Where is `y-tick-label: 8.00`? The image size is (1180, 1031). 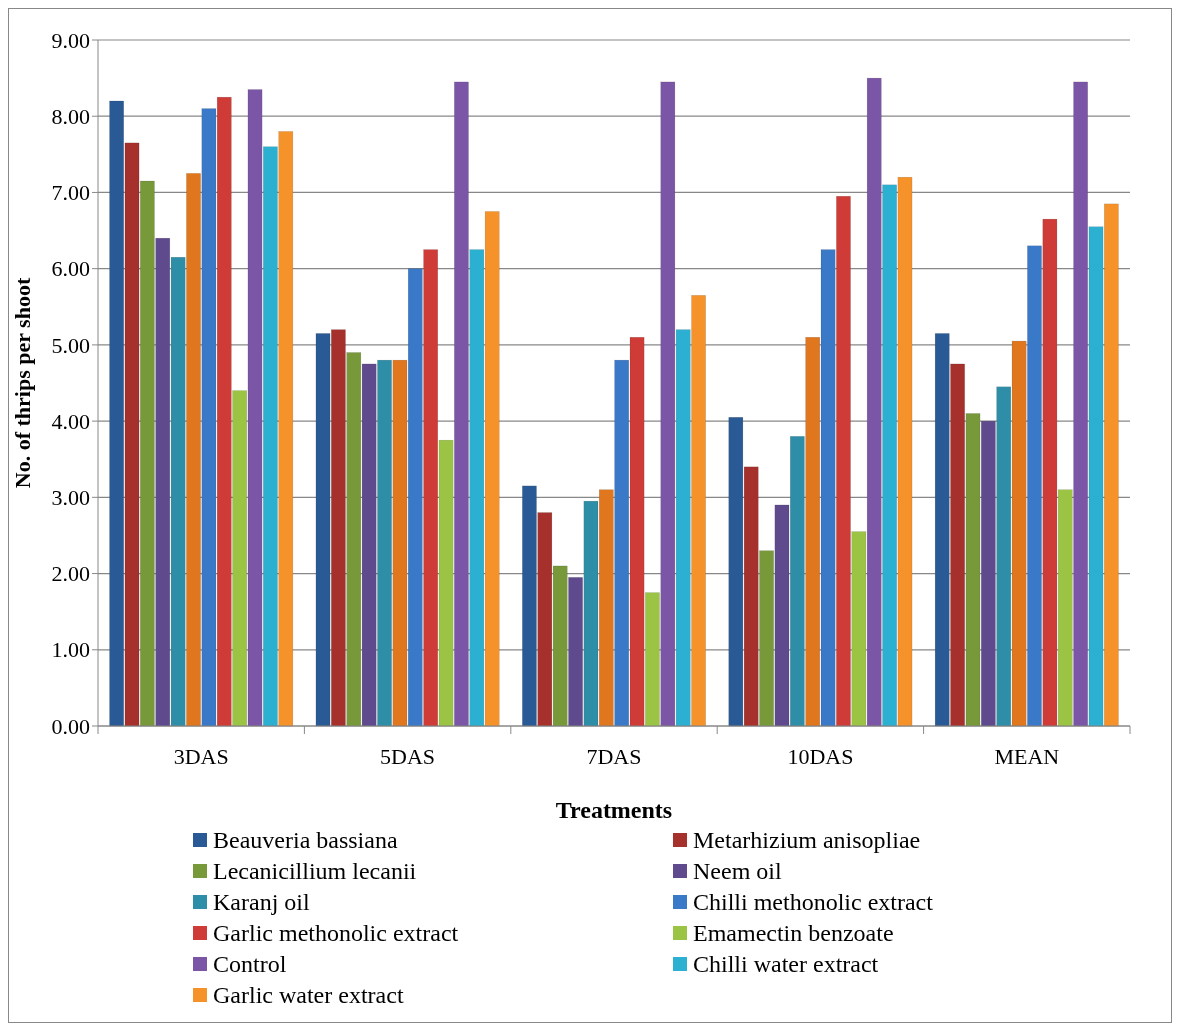 y-tick-label: 8.00 is located at coordinates (70, 116).